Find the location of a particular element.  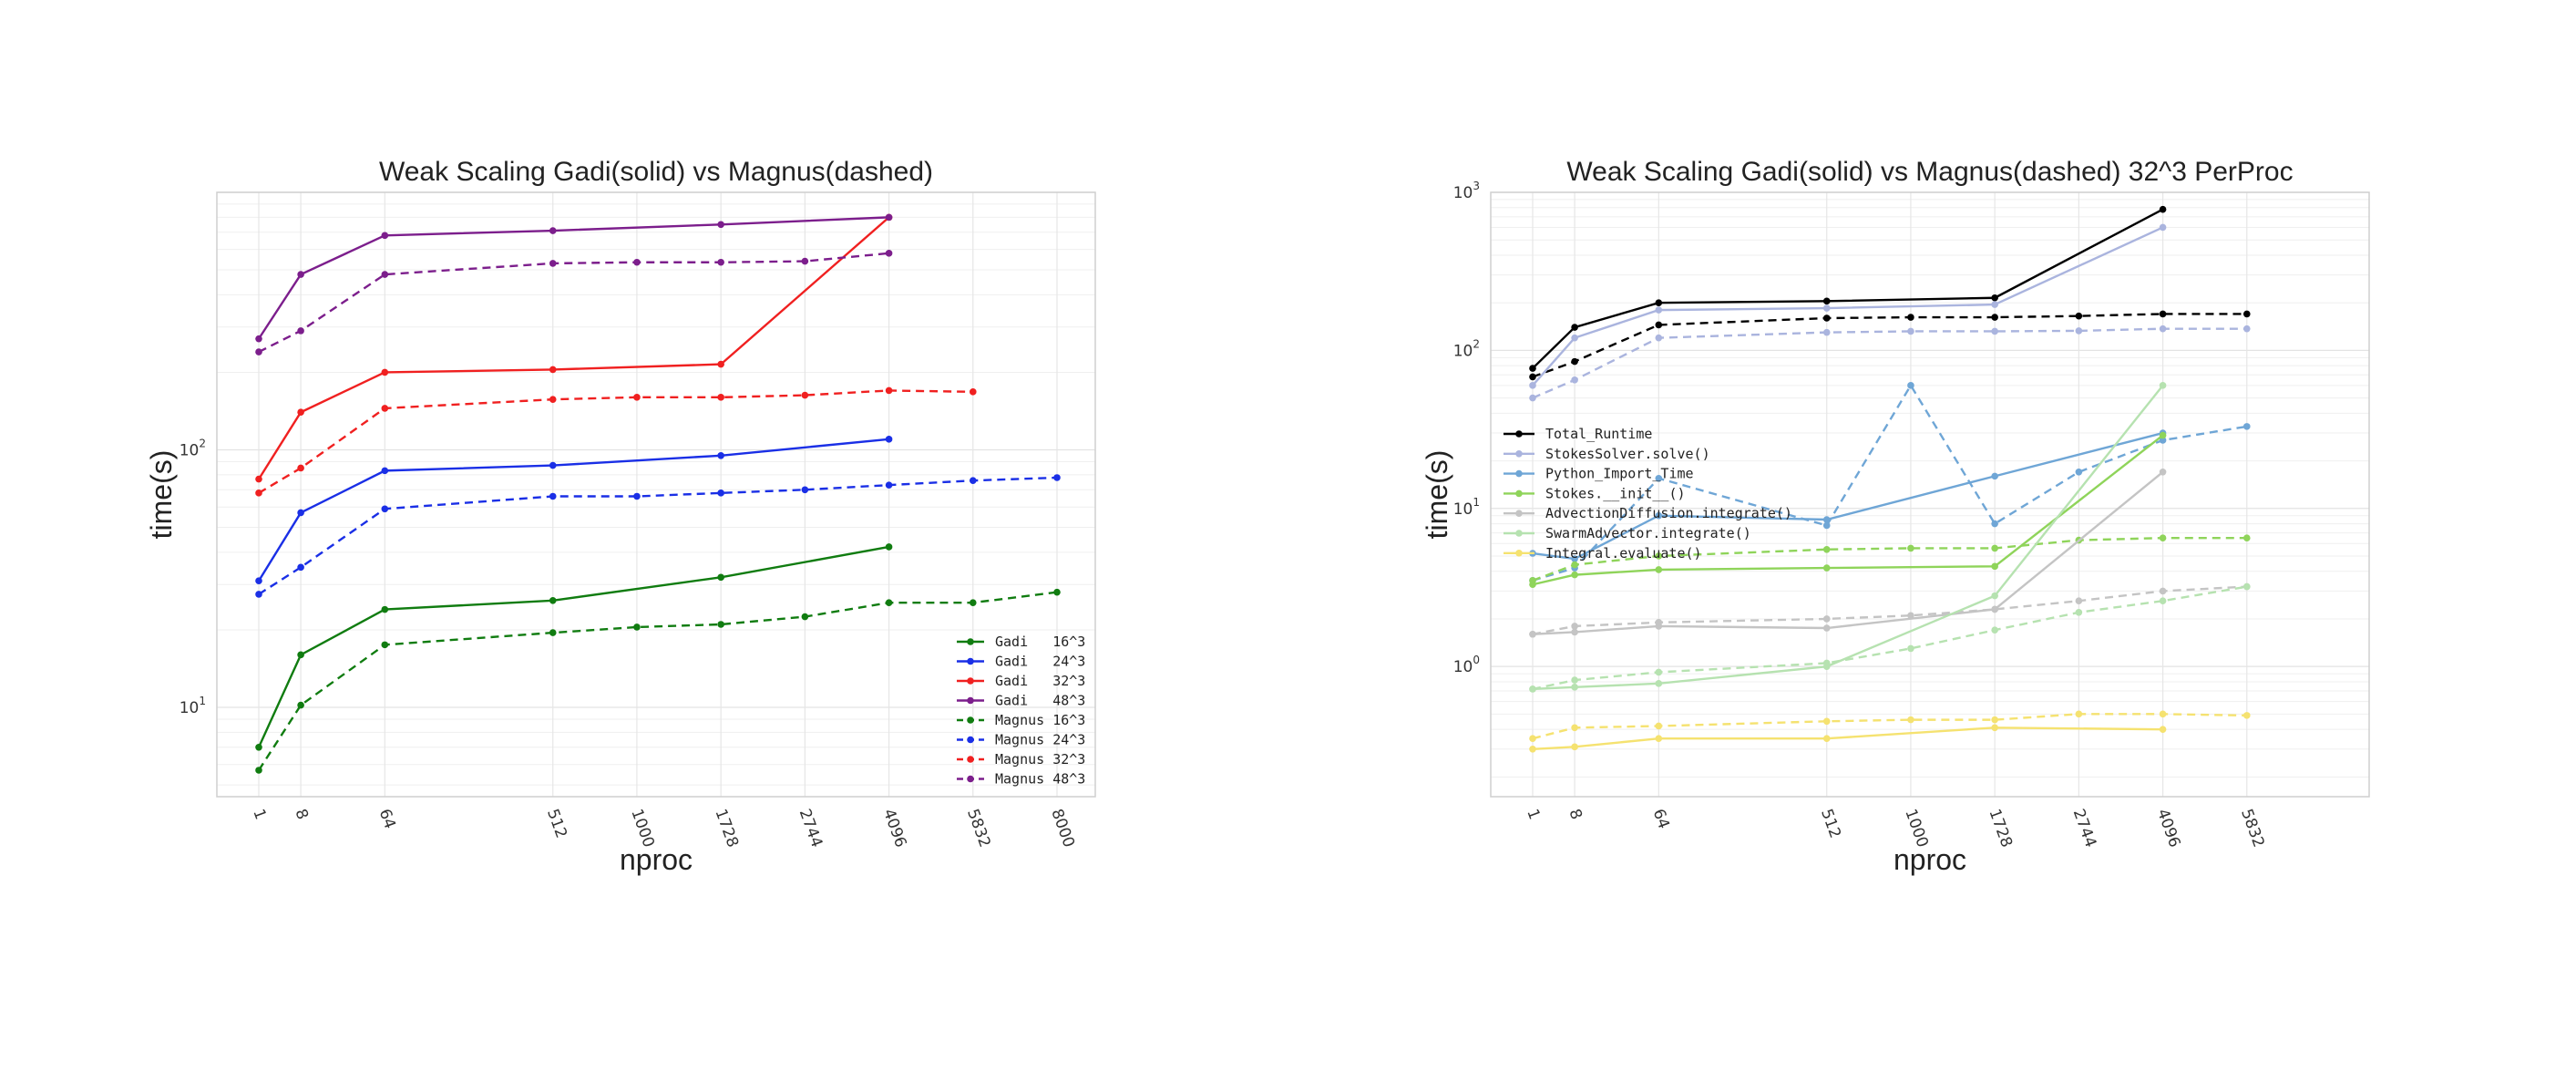

x-axis-label: nproc is located at coordinates (657, 859).